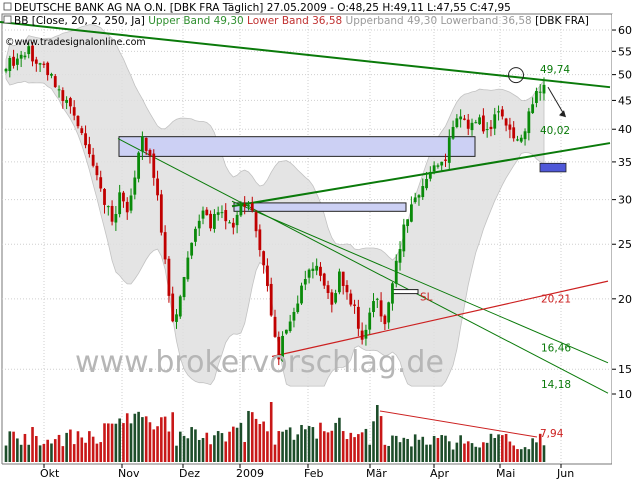 This screenshot has width=640, height=480. I want to click on legend-part: BB [Close, 20, 2, 250, Ja], so click(81, 21).